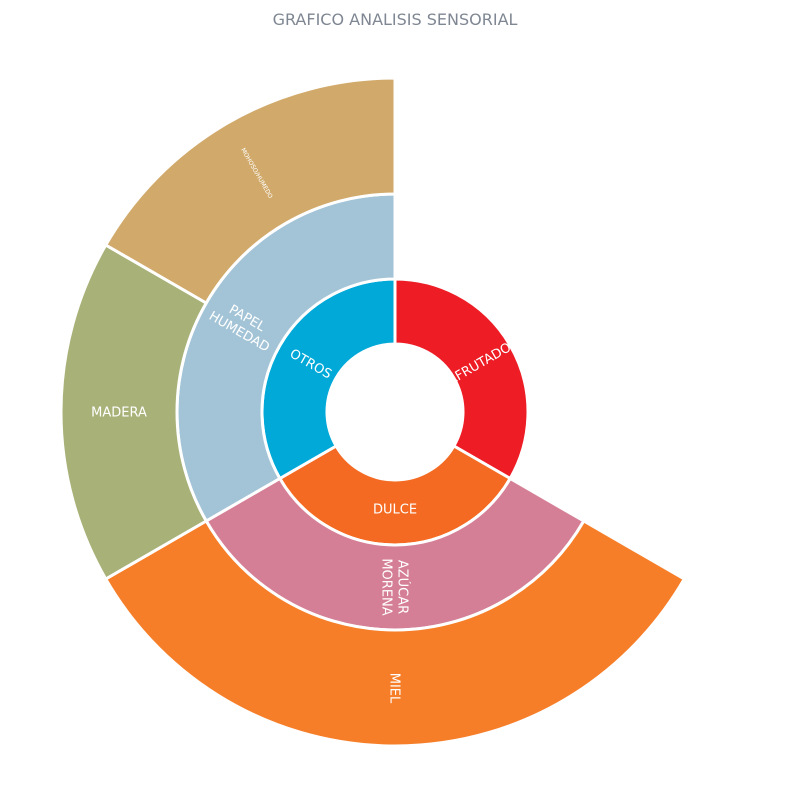 The height and width of the screenshot is (800, 800). I want to click on label-miel: MIEL, so click(393, 688).